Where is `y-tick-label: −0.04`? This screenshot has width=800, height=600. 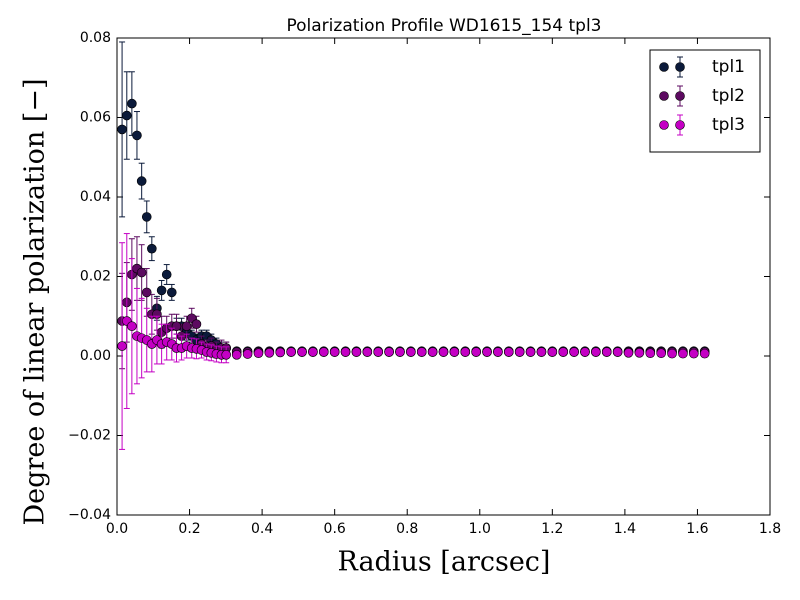
y-tick-label: −0.04 is located at coordinates (89, 515).